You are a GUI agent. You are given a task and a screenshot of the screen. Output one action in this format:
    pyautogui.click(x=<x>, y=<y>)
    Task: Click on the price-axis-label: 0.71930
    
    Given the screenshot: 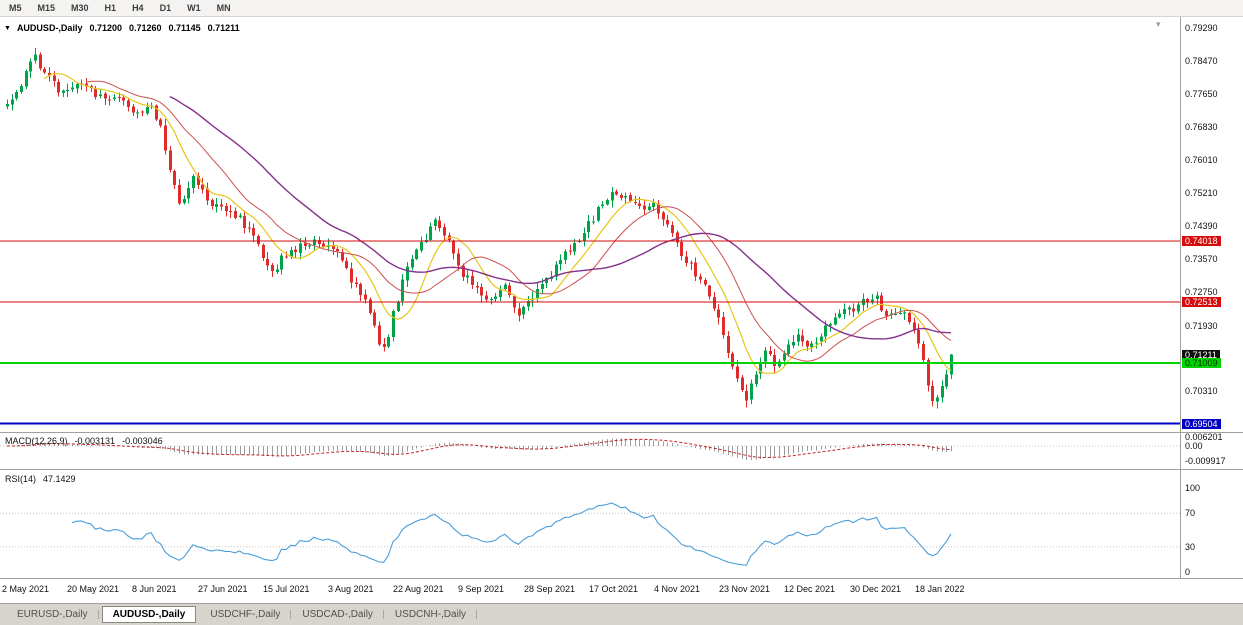 What is the action you would take?
    pyautogui.click(x=1201, y=325)
    